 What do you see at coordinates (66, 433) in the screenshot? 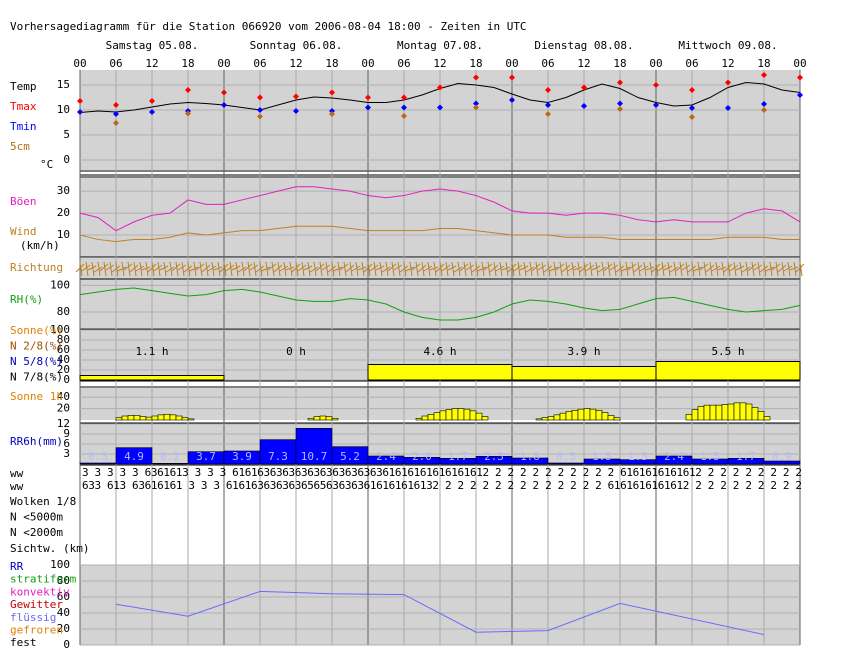
I see `y-tick-label: 9` at bounding box center [66, 433].